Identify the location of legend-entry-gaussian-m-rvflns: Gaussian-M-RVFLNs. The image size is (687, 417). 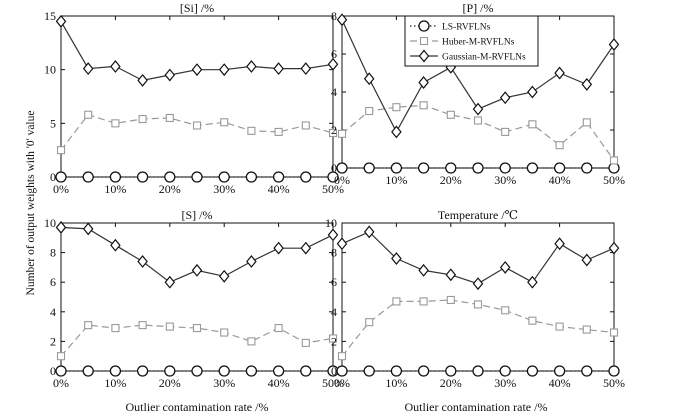
(468, 56).